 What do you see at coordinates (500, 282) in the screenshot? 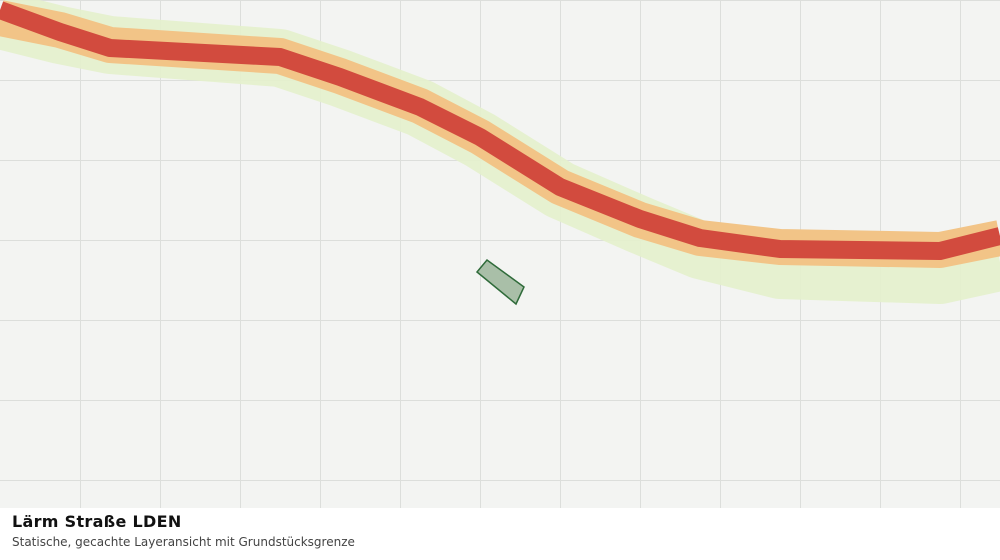
I see `parcel-boundary` at bounding box center [500, 282].